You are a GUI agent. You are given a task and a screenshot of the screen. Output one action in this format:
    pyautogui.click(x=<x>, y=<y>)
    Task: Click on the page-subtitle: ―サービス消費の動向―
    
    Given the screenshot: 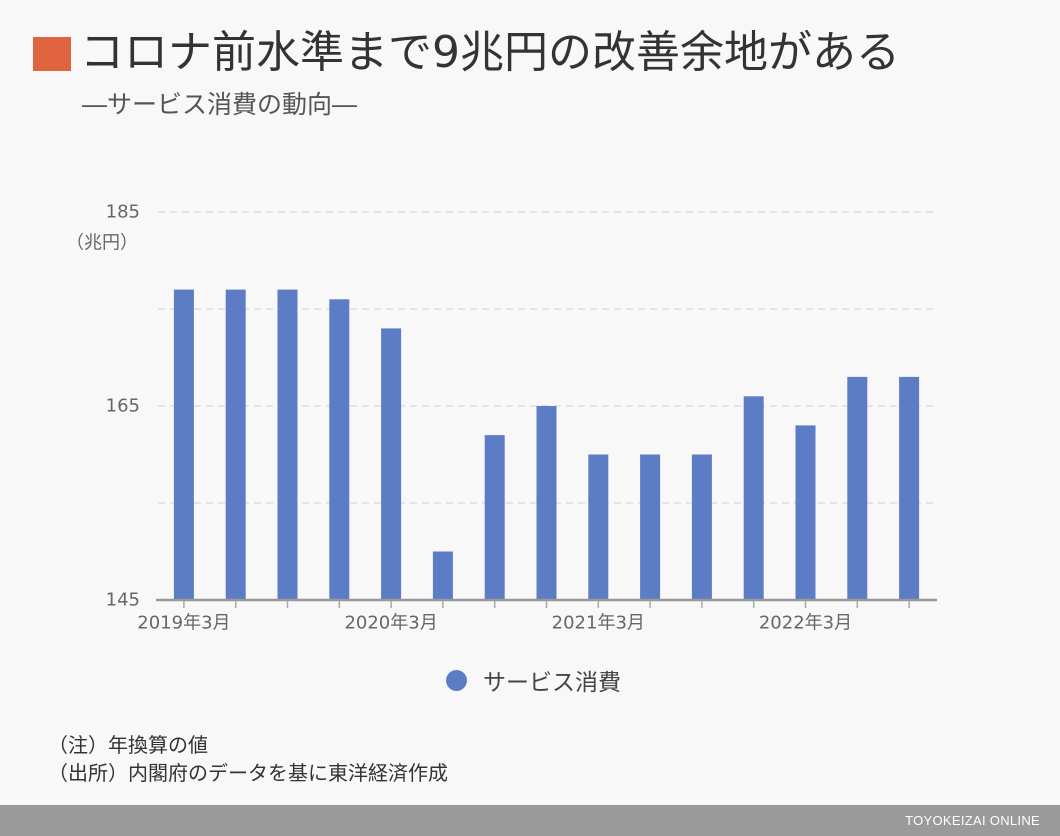 What is the action you would take?
    pyautogui.click(x=220, y=104)
    